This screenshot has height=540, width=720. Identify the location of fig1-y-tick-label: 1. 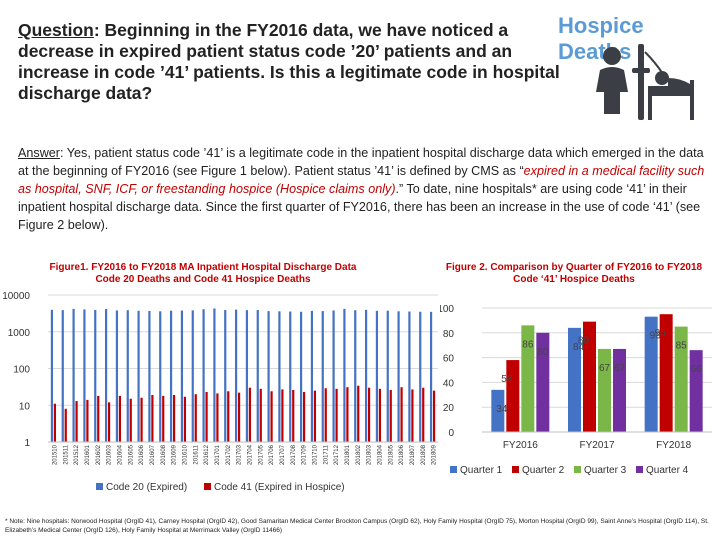
(27, 443).